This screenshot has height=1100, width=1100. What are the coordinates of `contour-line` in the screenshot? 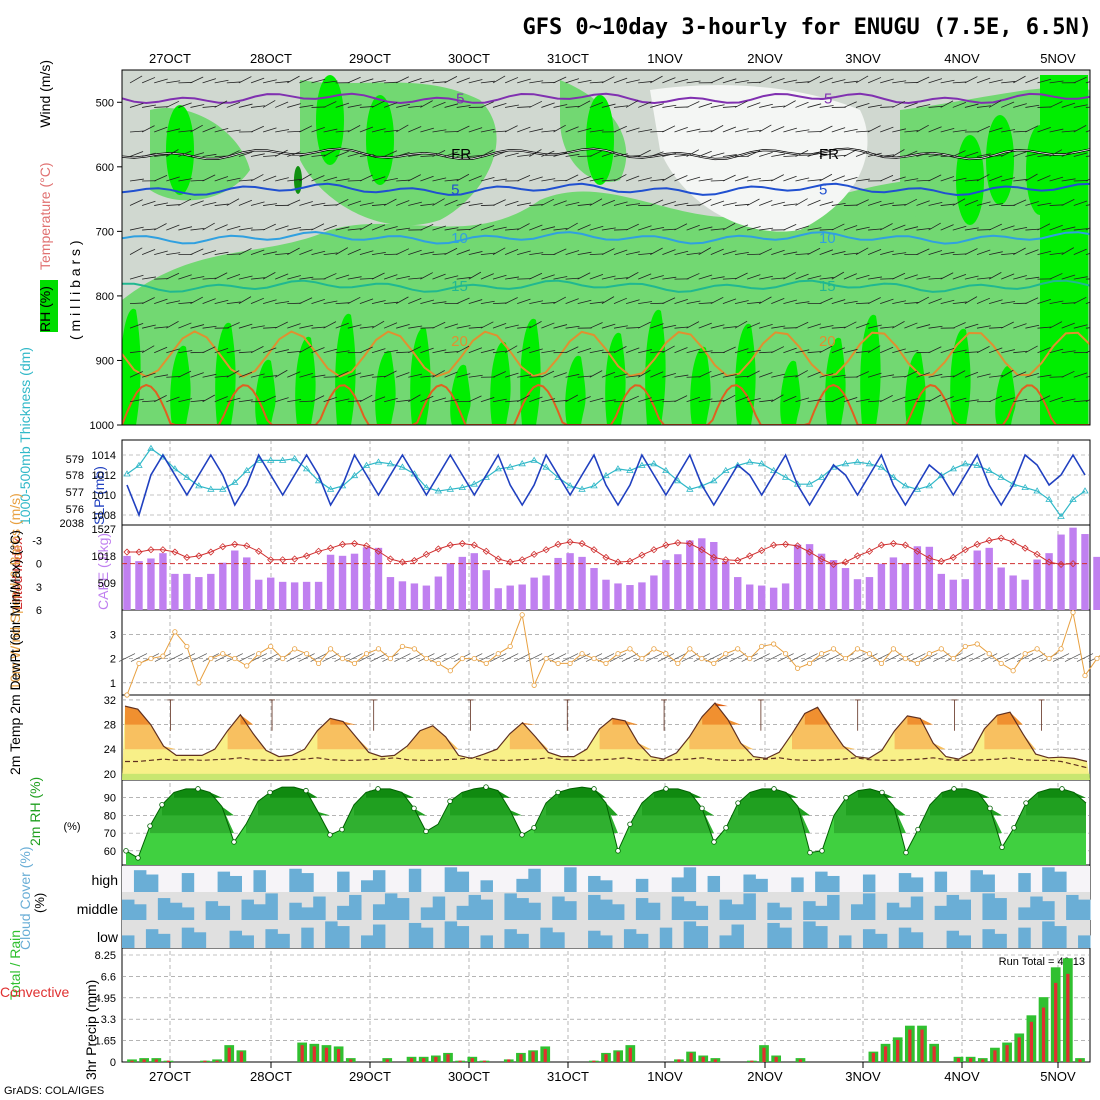 It's located at (606, 98).